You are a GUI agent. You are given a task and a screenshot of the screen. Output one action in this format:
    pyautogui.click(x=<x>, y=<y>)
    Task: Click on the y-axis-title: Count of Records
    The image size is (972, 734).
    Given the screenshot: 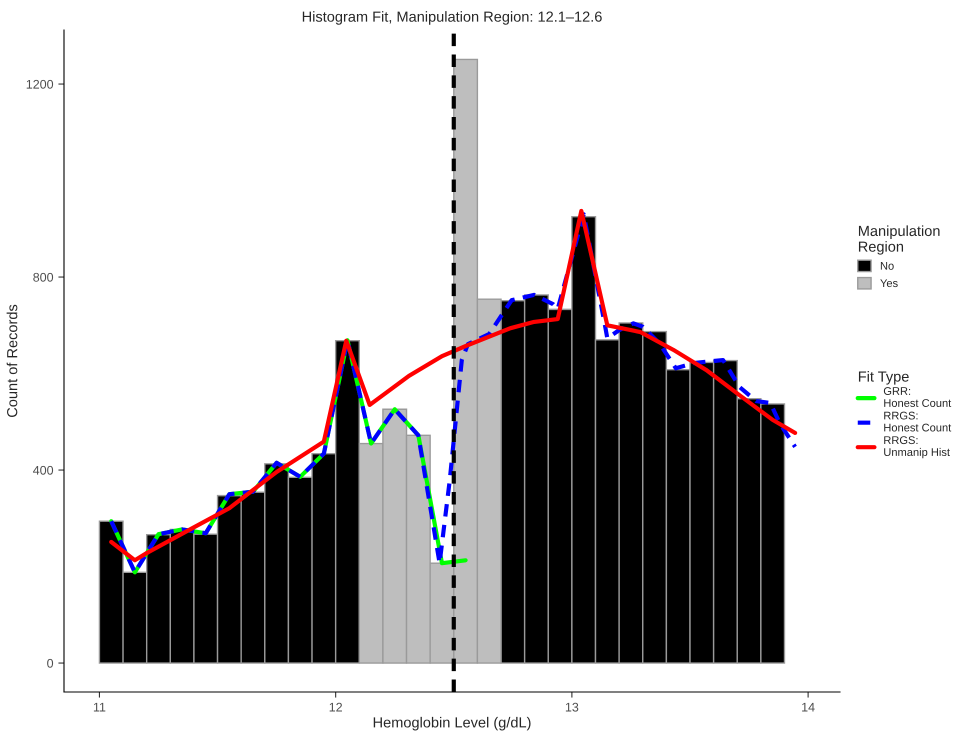 What is the action you would take?
    pyautogui.click(x=12, y=360)
    